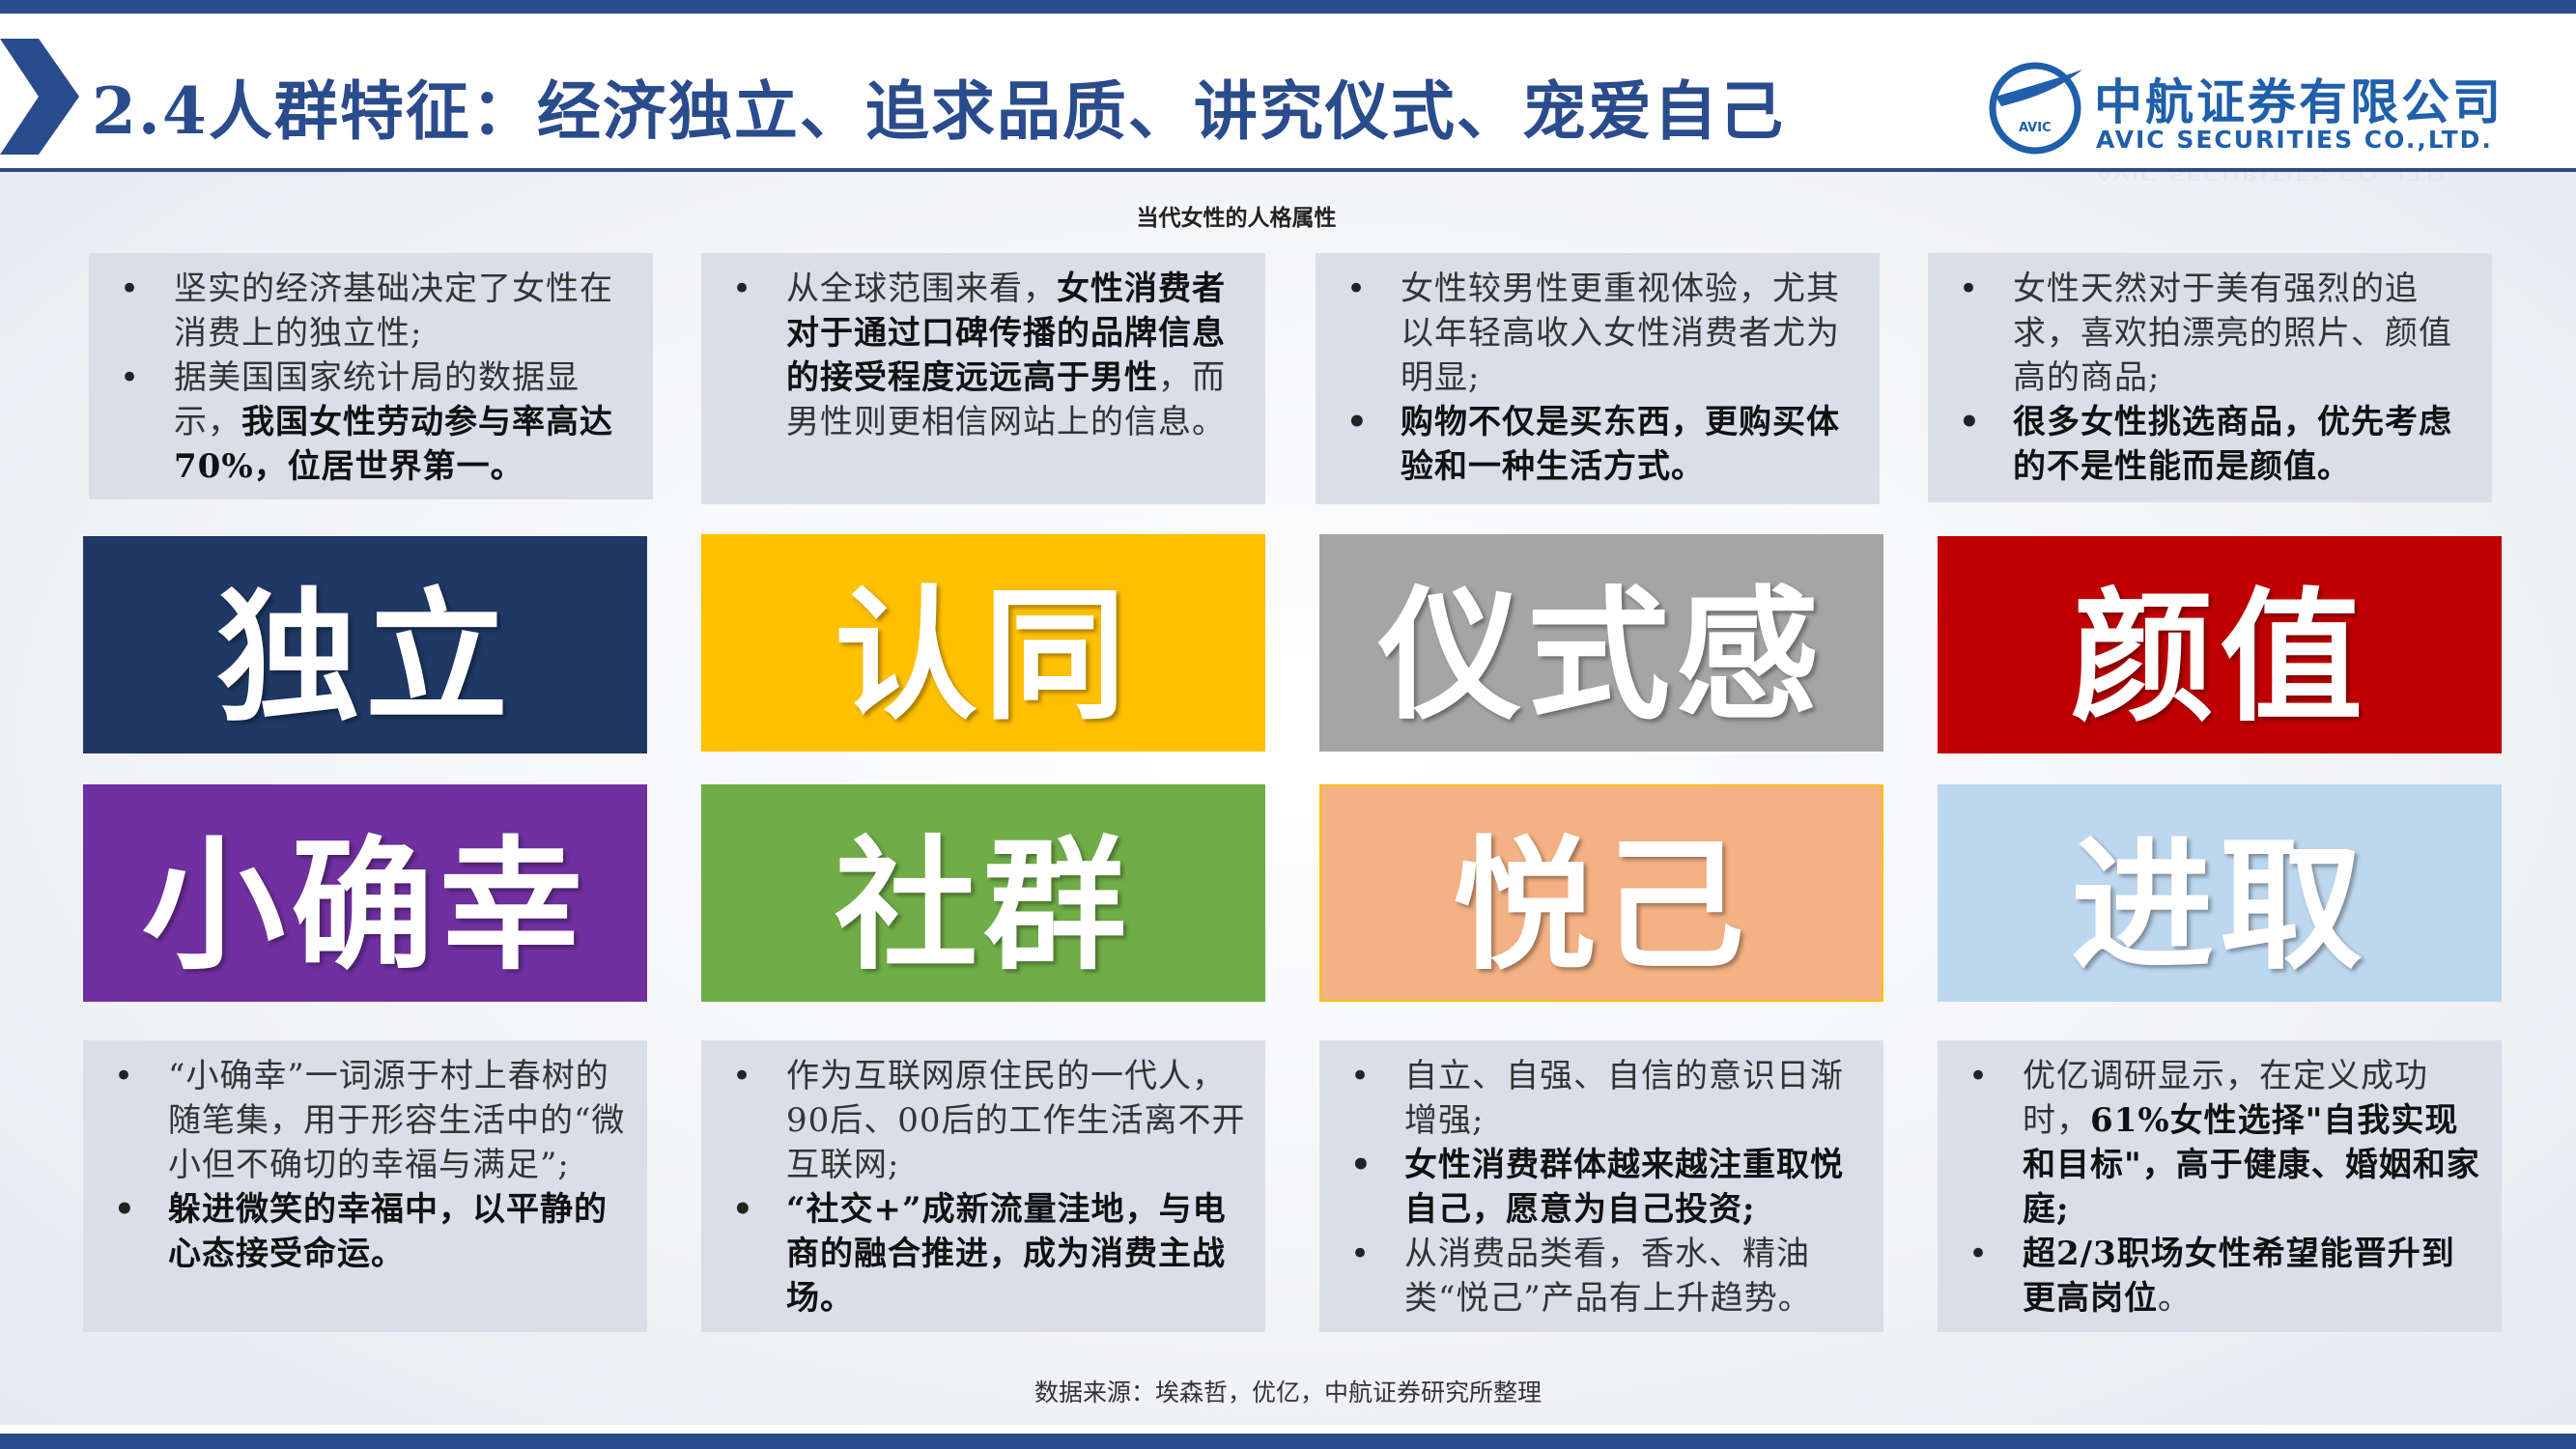 The height and width of the screenshot is (1449, 2576). What do you see at coordinates (1288, 1441) in the screenshot?
I see `bottom-border` at bounding box center [1288, 1441].